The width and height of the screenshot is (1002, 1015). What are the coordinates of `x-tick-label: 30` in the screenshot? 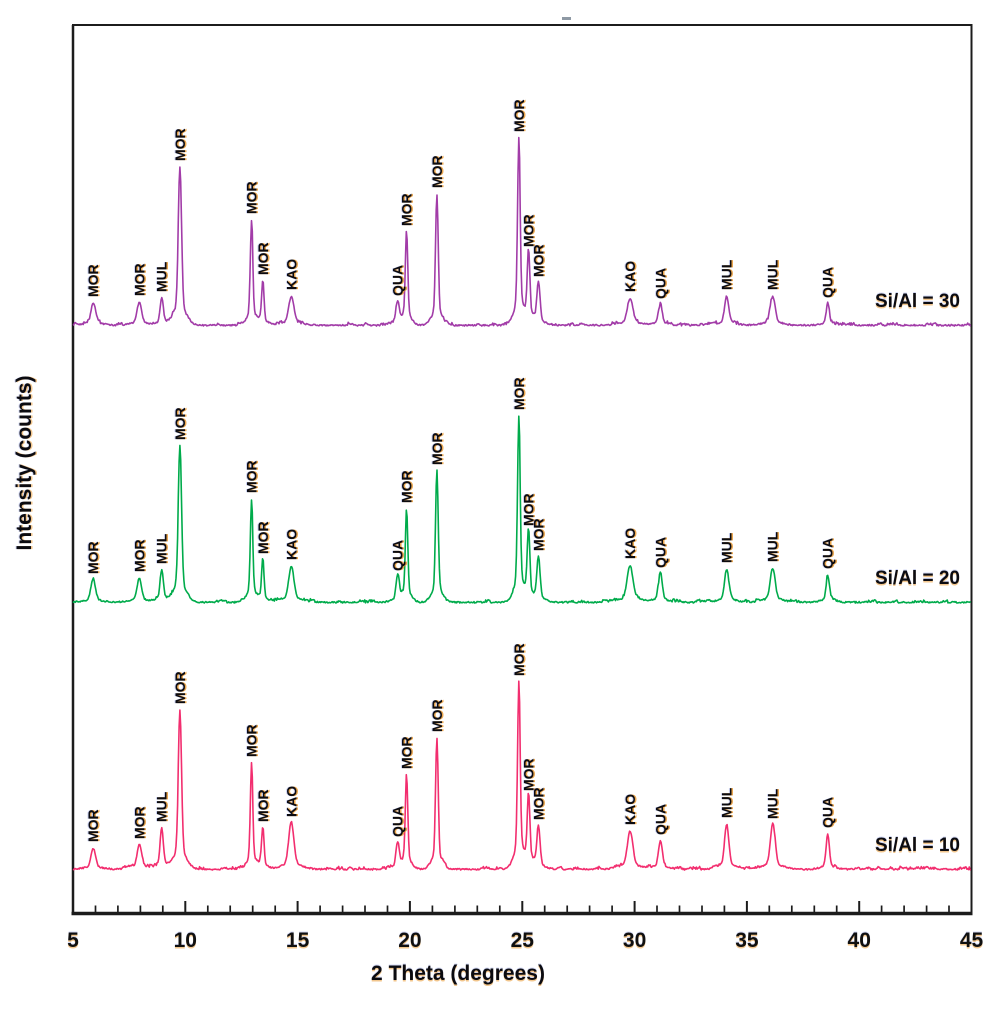 It's located at (634, 940).